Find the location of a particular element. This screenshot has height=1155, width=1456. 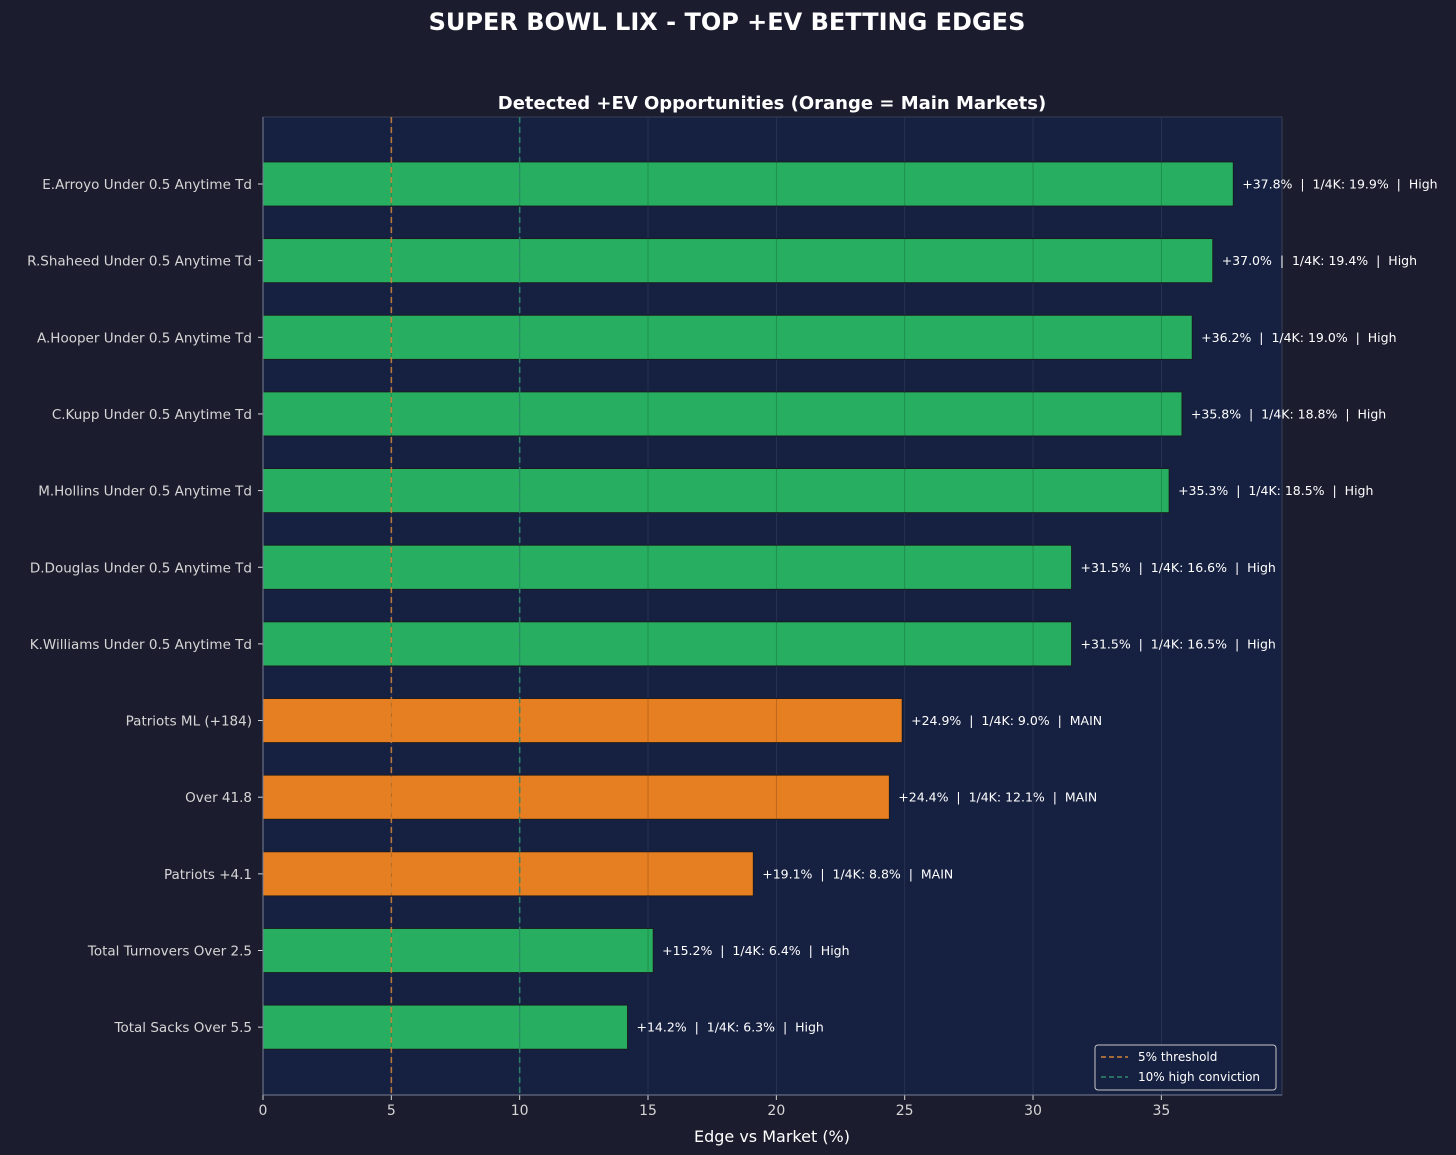

legend-box is located at coordinates (1185, 1067).